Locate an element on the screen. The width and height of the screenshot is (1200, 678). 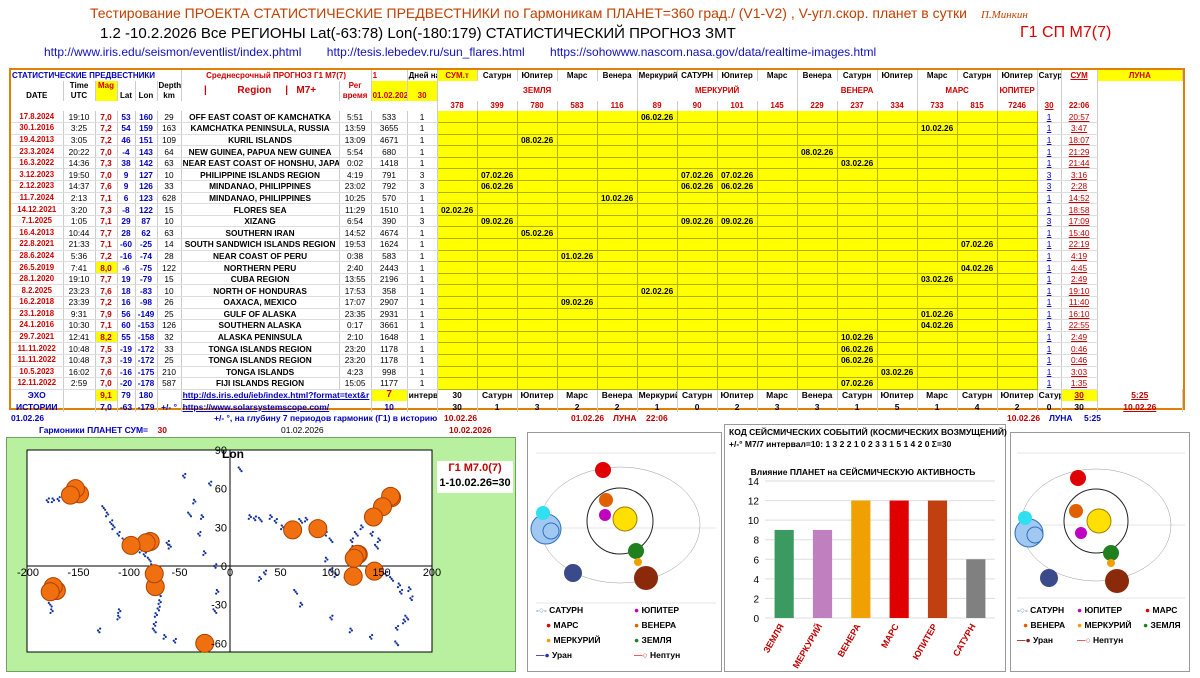
cell-planet-date: 10.02.26 is located at coordinates (857, 337).